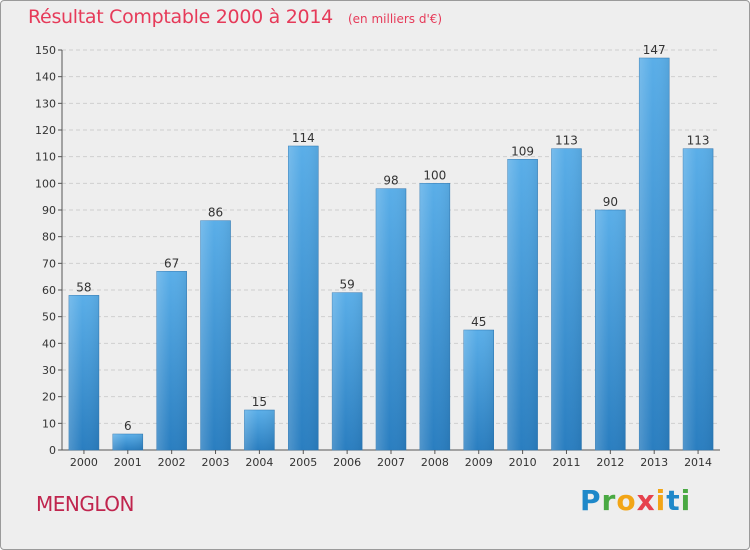 The image size is (750, 550). Describe the element at coordinates (215, 213) in the screenshot. I see `data-label: 86` at that location.